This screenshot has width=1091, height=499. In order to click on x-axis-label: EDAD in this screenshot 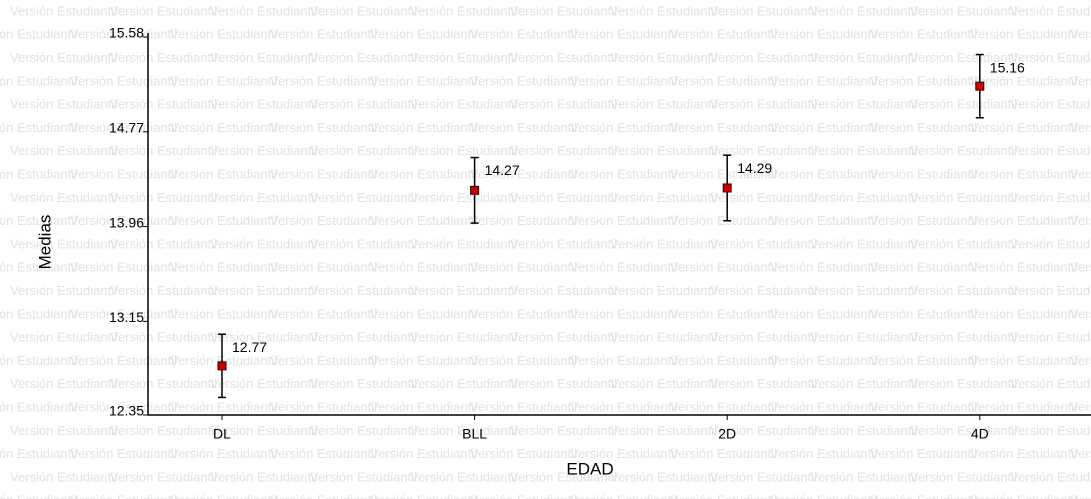, I will do `click(589, 468)`.